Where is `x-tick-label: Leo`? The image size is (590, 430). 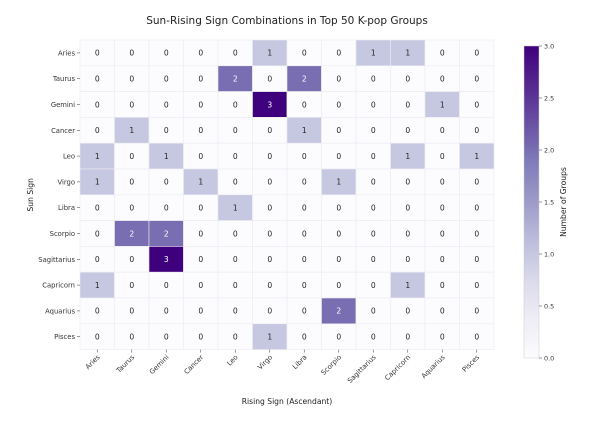 x-tick-label: Leo is located at coordinates (233, 360).